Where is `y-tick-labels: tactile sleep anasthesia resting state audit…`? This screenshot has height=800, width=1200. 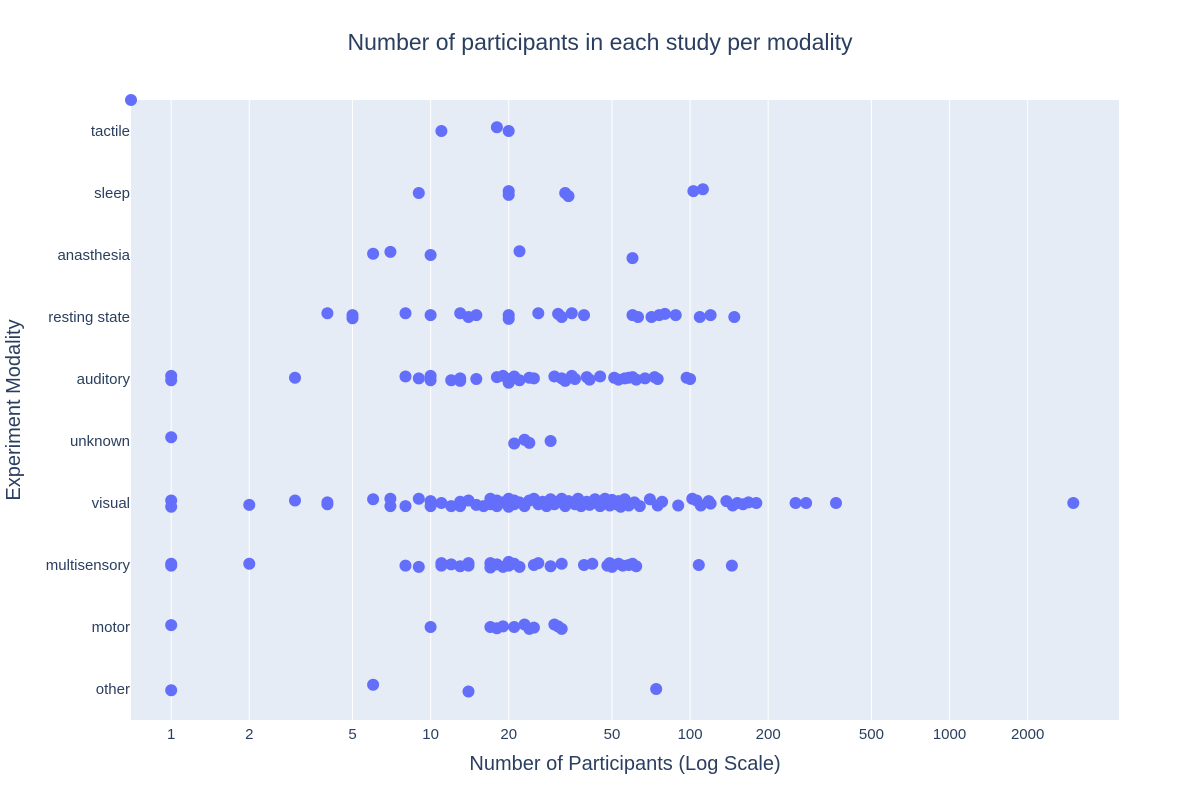 y-tick-labels: tactile sleep anasthesia resting state audit… is located at coordinates (88, 410).